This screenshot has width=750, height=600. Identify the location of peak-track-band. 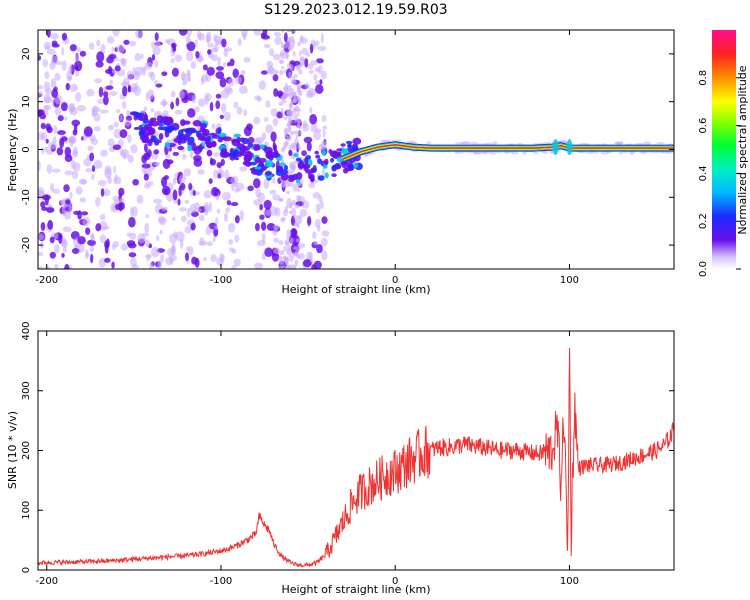
(508, 151).